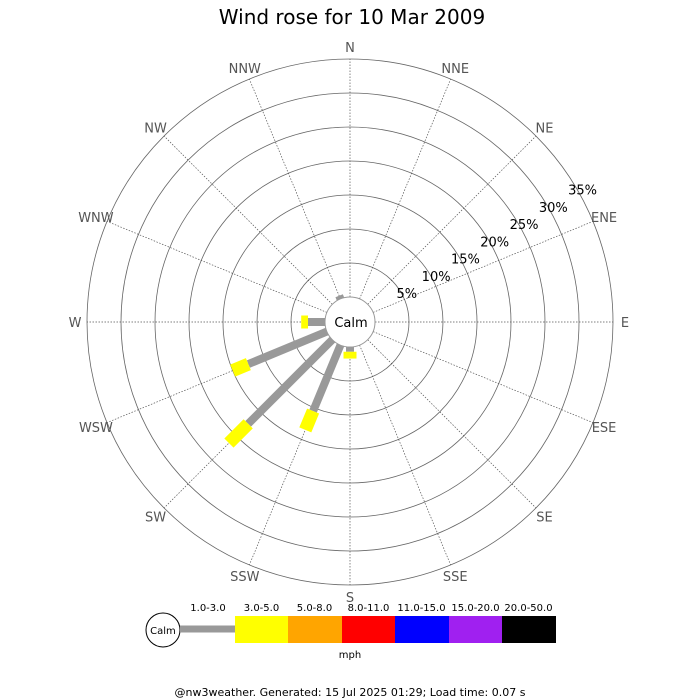 The height and width of the screenshot is (700, 700). I want to click on legend-swatch-20.0-50.0, so click(529, 629).